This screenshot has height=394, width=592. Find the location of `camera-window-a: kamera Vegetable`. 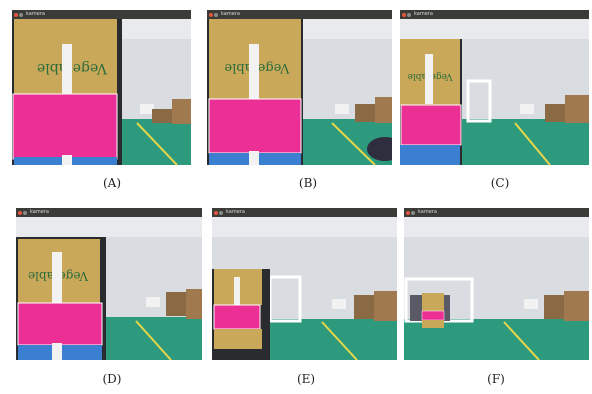

camera-window-a: kamera Vegetable is located at coordinates (101, 87).